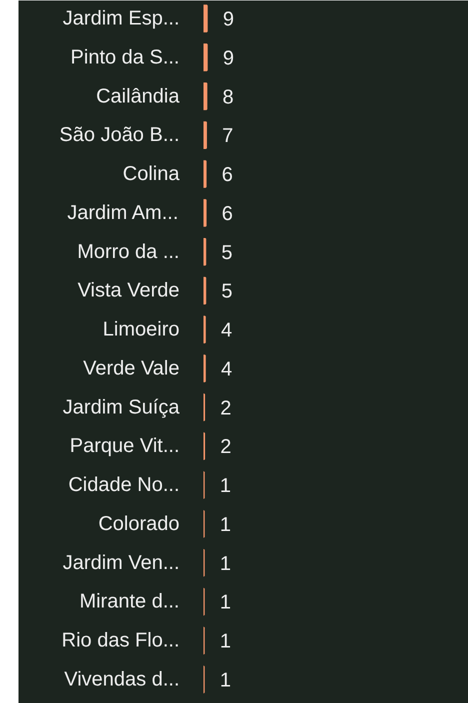  Describe the element at coordinates (138, 96) in the screenshot. I see `y-tick-label: Cailândia` at that location.